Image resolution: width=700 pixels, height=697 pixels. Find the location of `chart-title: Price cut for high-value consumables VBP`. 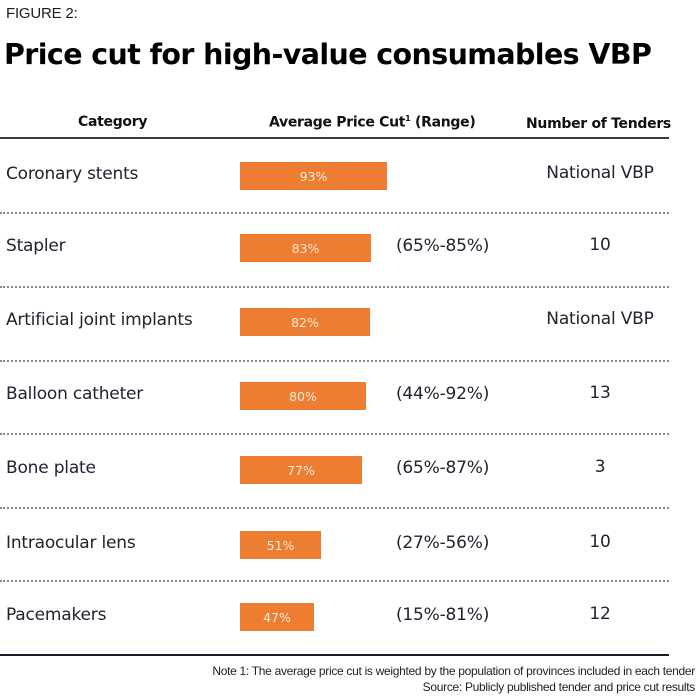

chart-title: Price cut for high-value consumables VBP is located at coordinates (328, 54).